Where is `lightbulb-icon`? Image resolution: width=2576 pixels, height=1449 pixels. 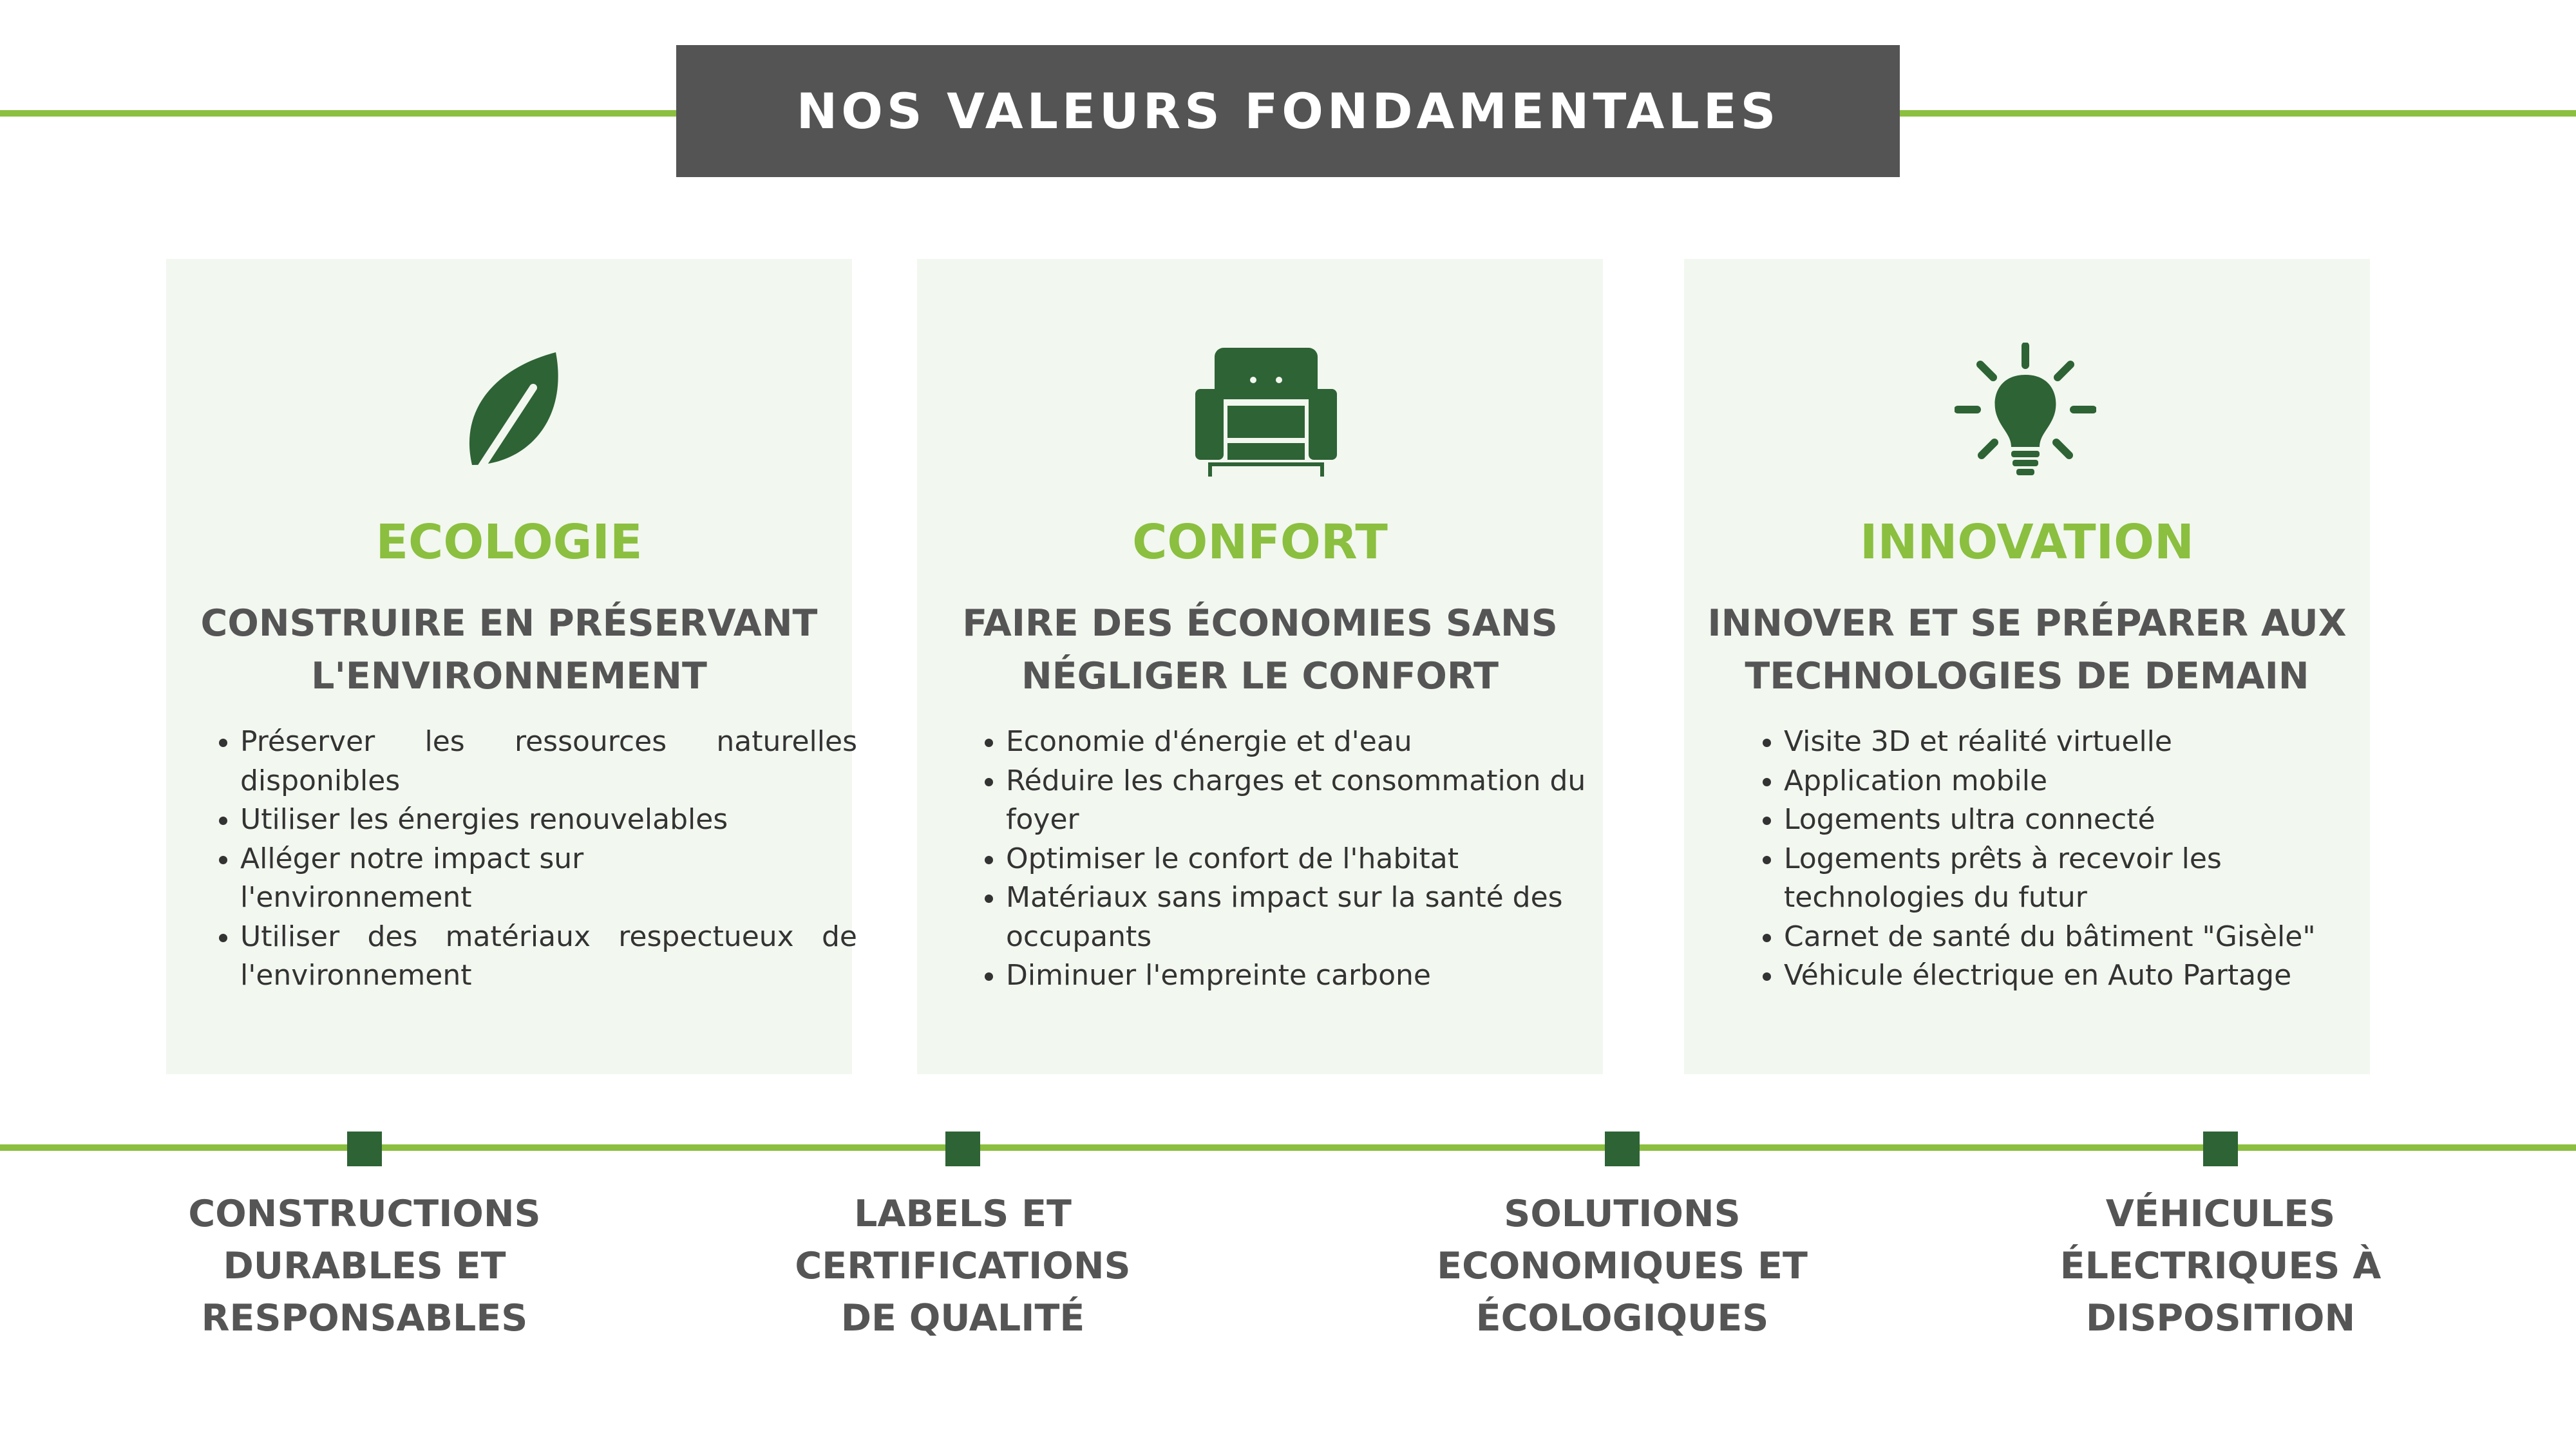
lightbulb-icon is located at coordinates (2026, 413).